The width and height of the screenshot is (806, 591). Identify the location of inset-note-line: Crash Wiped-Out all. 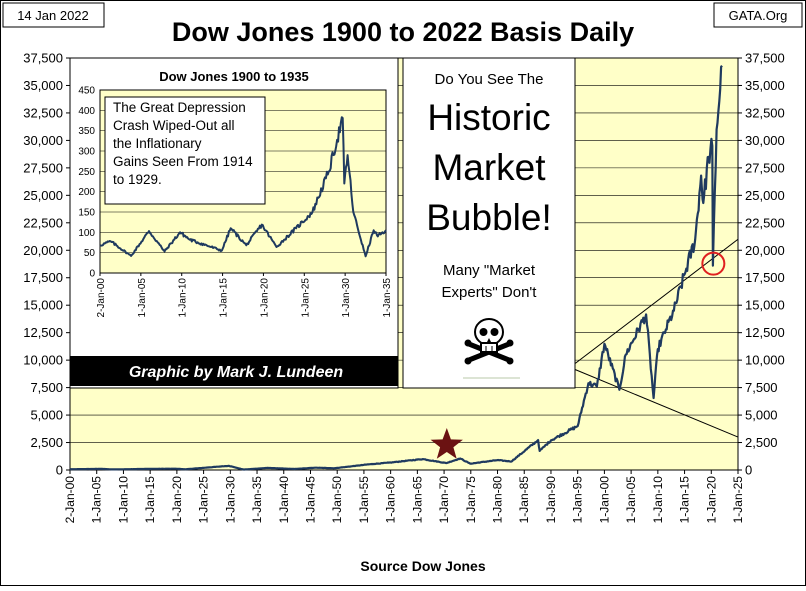
(174, 125).